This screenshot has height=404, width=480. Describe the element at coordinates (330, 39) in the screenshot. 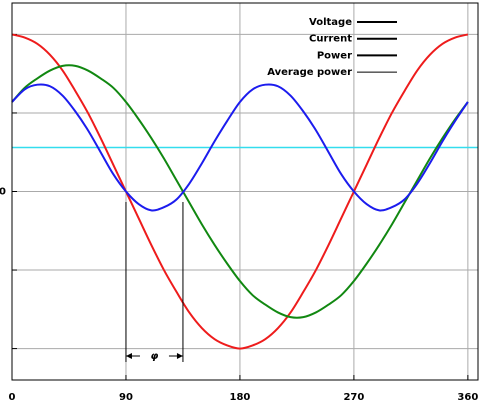

I see `legend-label: Current` at that location.